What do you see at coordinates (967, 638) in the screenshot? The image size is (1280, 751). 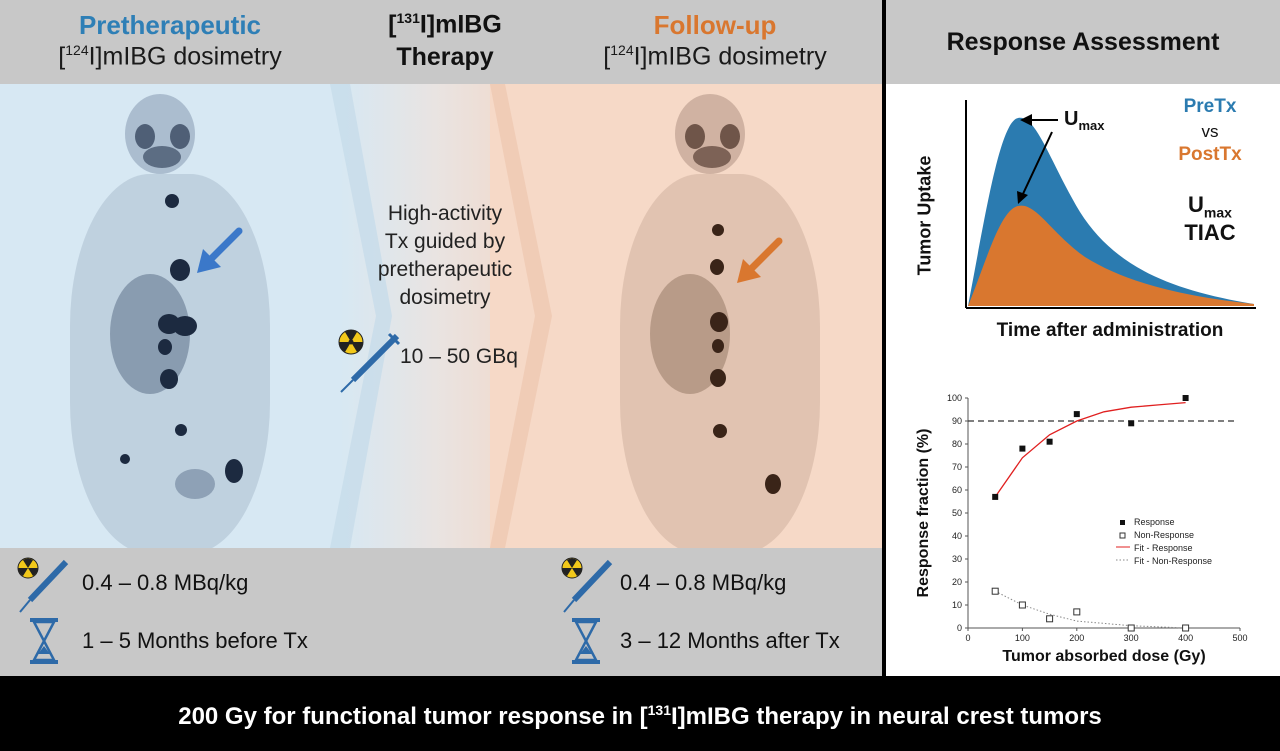 I see `x-tick-label: 0` at bounding box center [967, 638].